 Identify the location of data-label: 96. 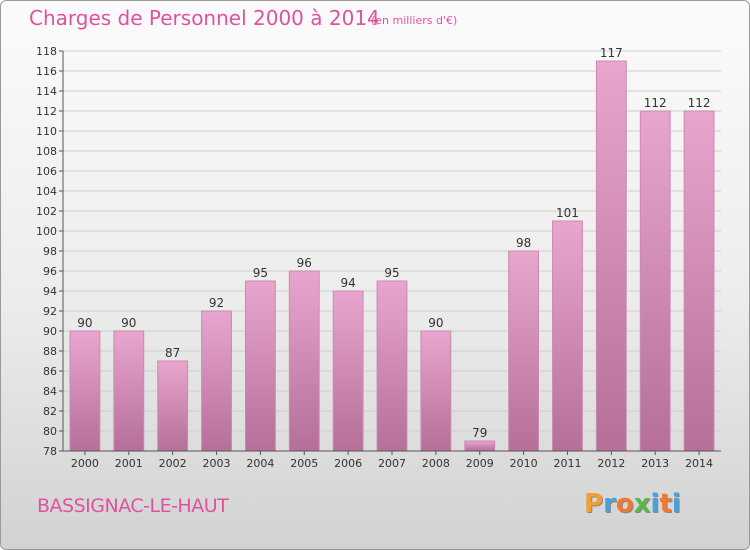
(304, 263).